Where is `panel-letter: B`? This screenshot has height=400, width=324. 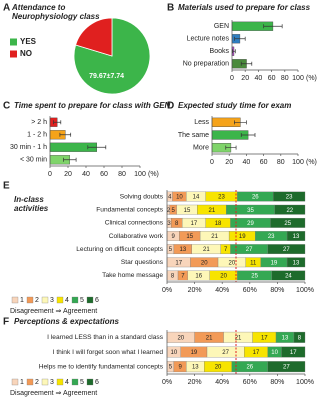
panel-letter: B is located at coordinates (170, 8).